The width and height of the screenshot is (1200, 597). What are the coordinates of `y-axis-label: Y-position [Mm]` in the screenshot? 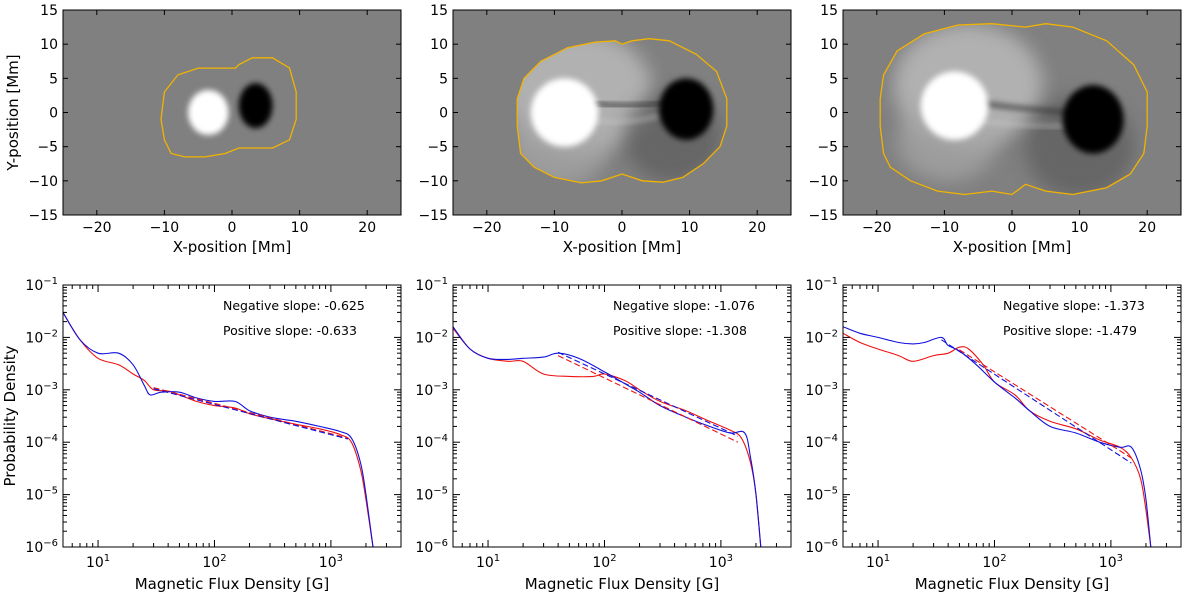 It's located at (13, 112).